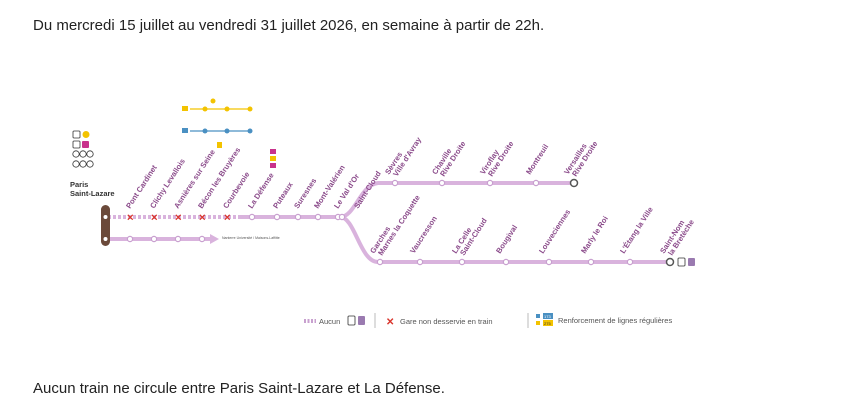  I want to click on trunk-line, so click(225, 229).